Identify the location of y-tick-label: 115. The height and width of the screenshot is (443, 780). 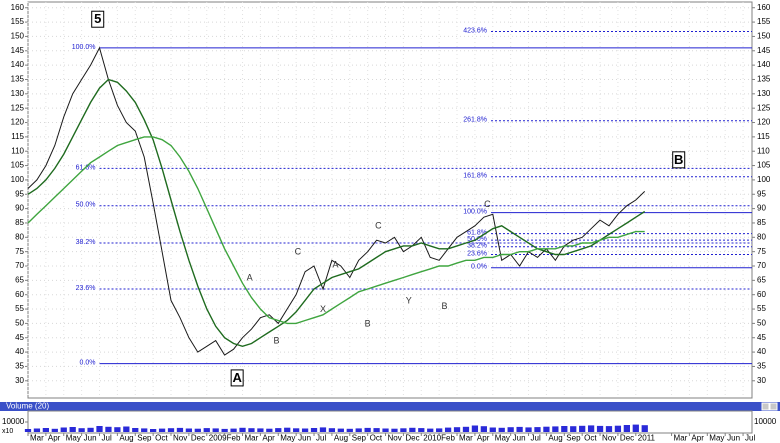
(763, 136).